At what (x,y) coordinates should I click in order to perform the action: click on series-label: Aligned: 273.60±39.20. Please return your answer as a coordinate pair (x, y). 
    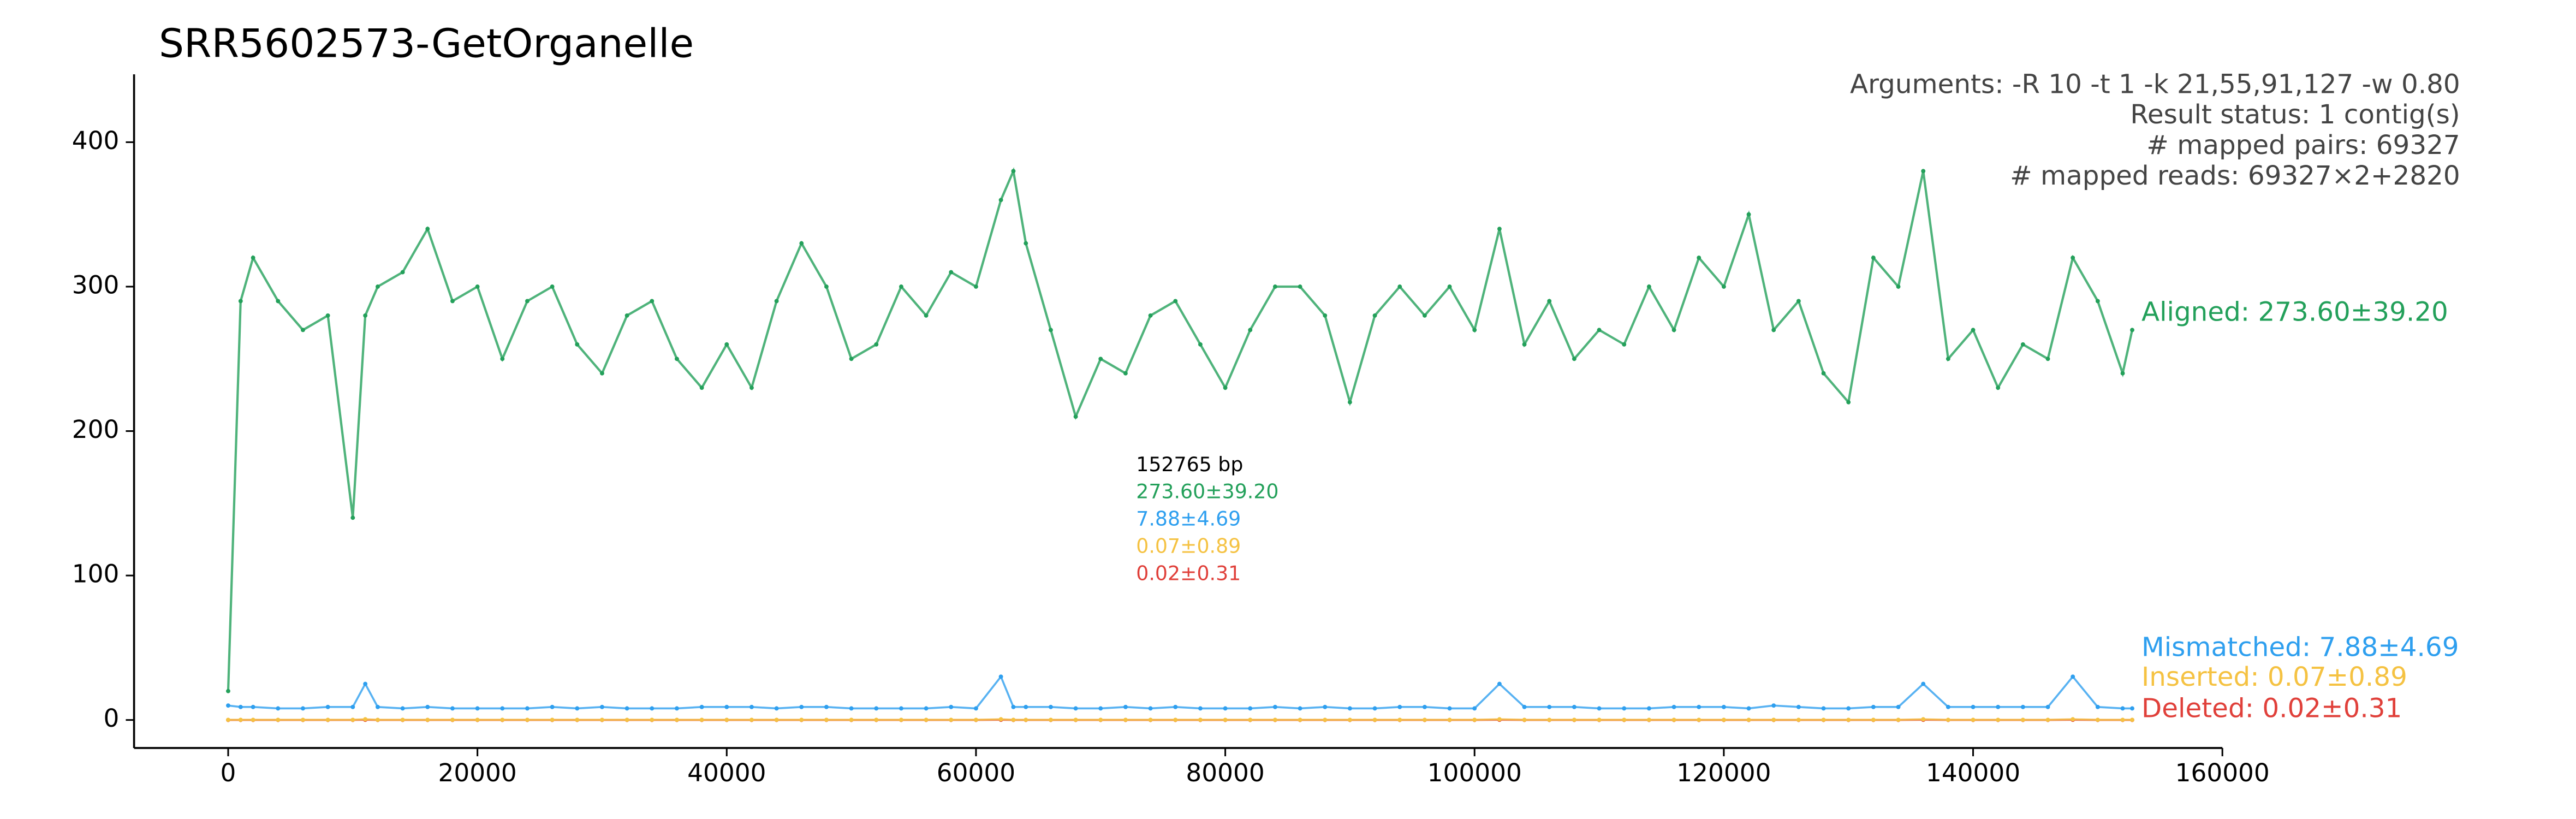
    Looking at the image, I should click on (2294, 312).